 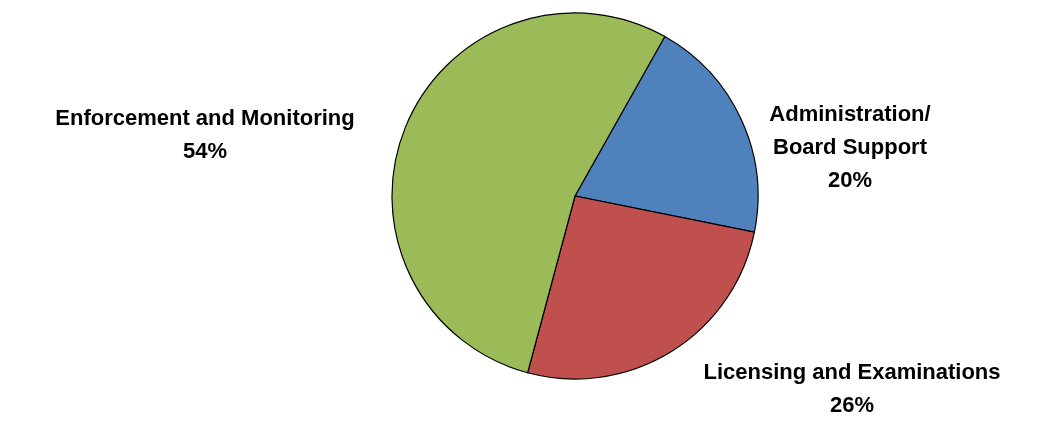 I want to click on slice-label: Licensing and Examinations, so click(x=852, y=371).